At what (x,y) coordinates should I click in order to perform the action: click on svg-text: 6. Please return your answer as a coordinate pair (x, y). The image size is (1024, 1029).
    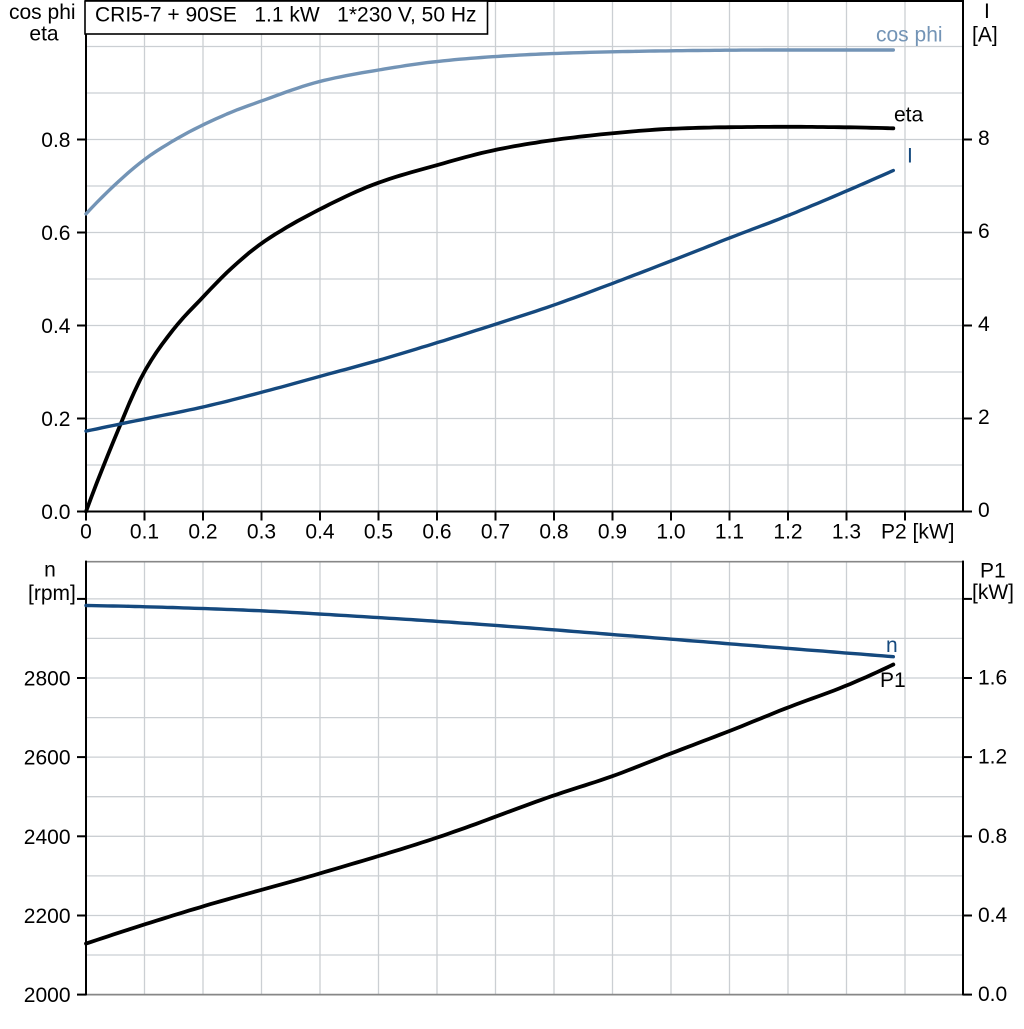
    Looking at the image, I should click on (984, 231).